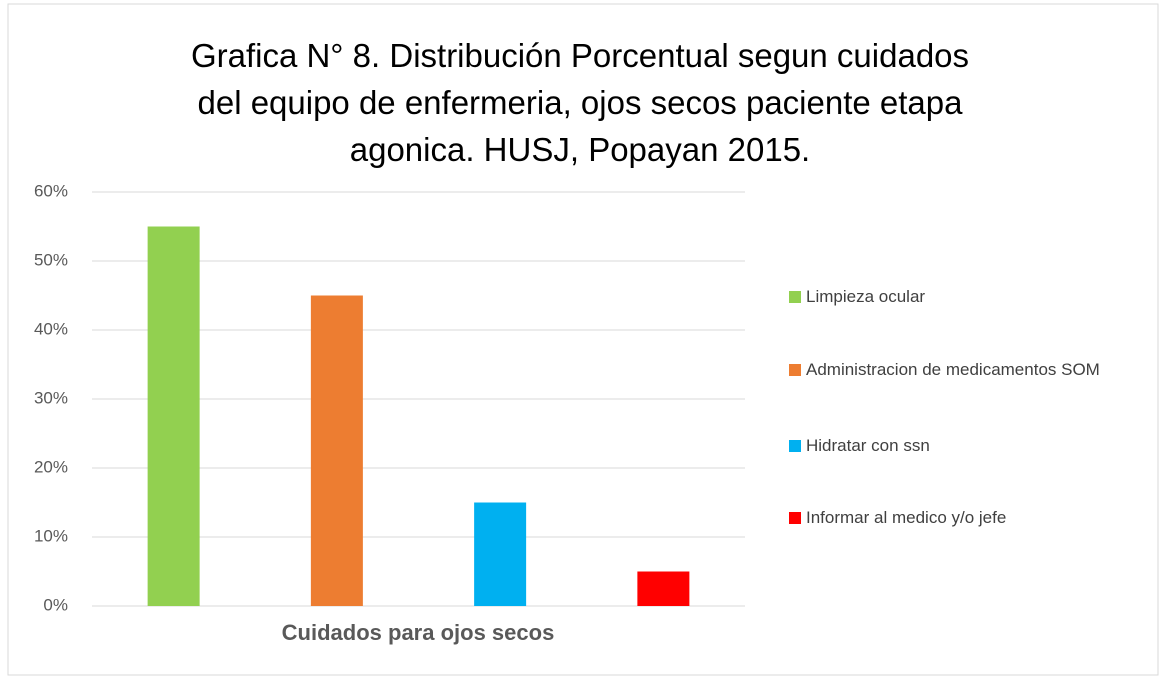 The height and width of the screenshot is (677, 1160). What do you see at coordinates (906, 517) in the screenshot?
I see `legend-label: Informar al medico y/o jefe` at bounding box center [906, 517].